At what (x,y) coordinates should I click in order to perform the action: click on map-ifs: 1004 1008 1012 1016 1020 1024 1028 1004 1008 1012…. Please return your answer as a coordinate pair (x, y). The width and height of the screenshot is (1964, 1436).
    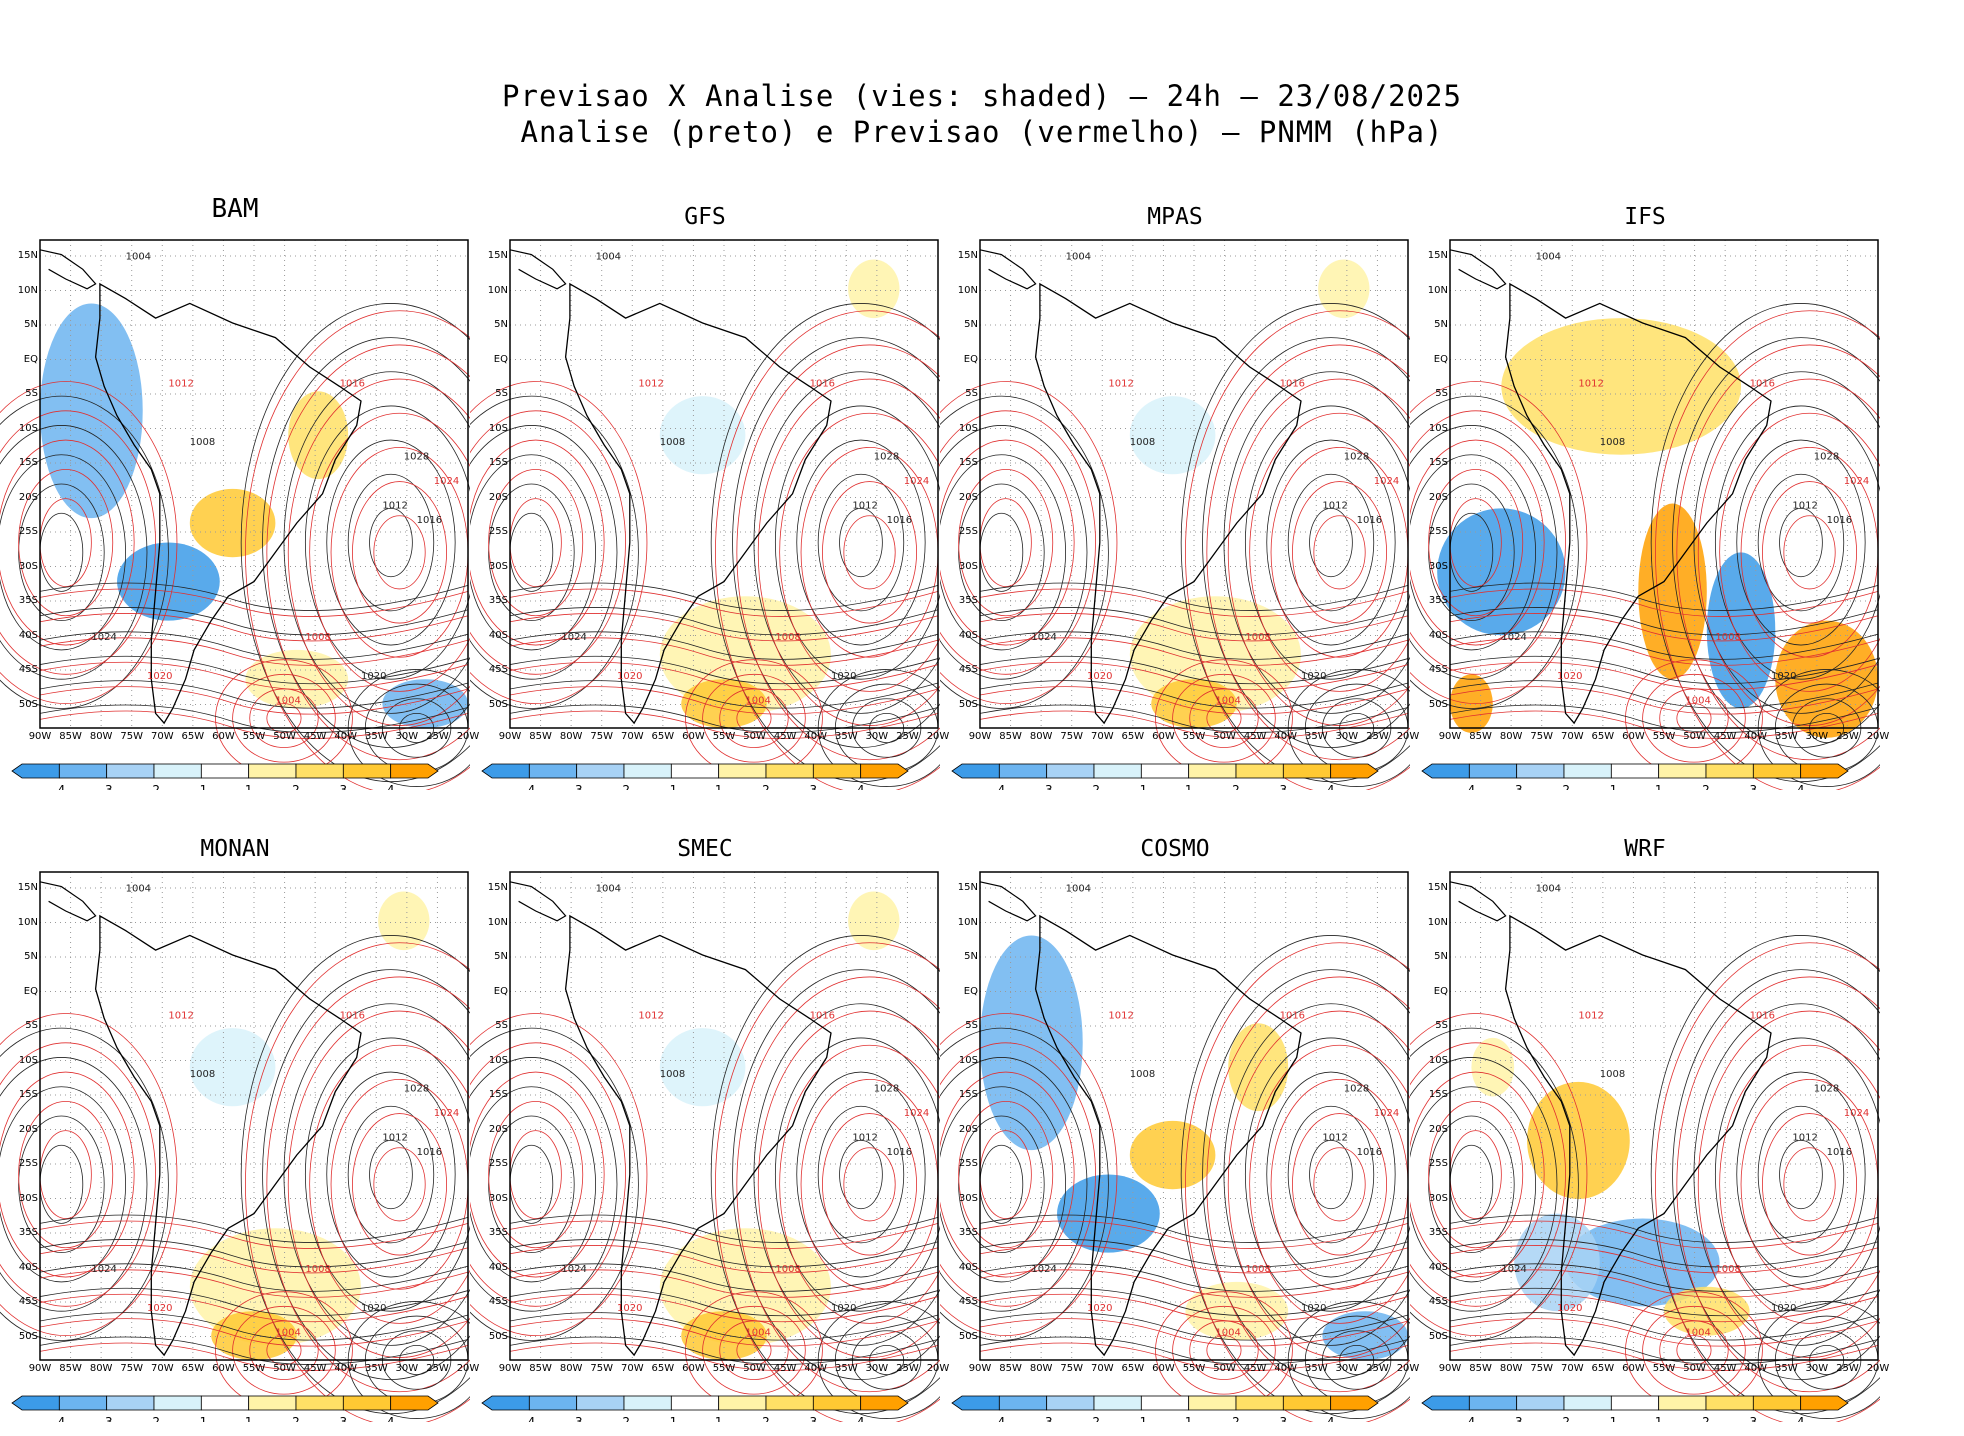
    Looking at the image, I should click on (1645, 514).